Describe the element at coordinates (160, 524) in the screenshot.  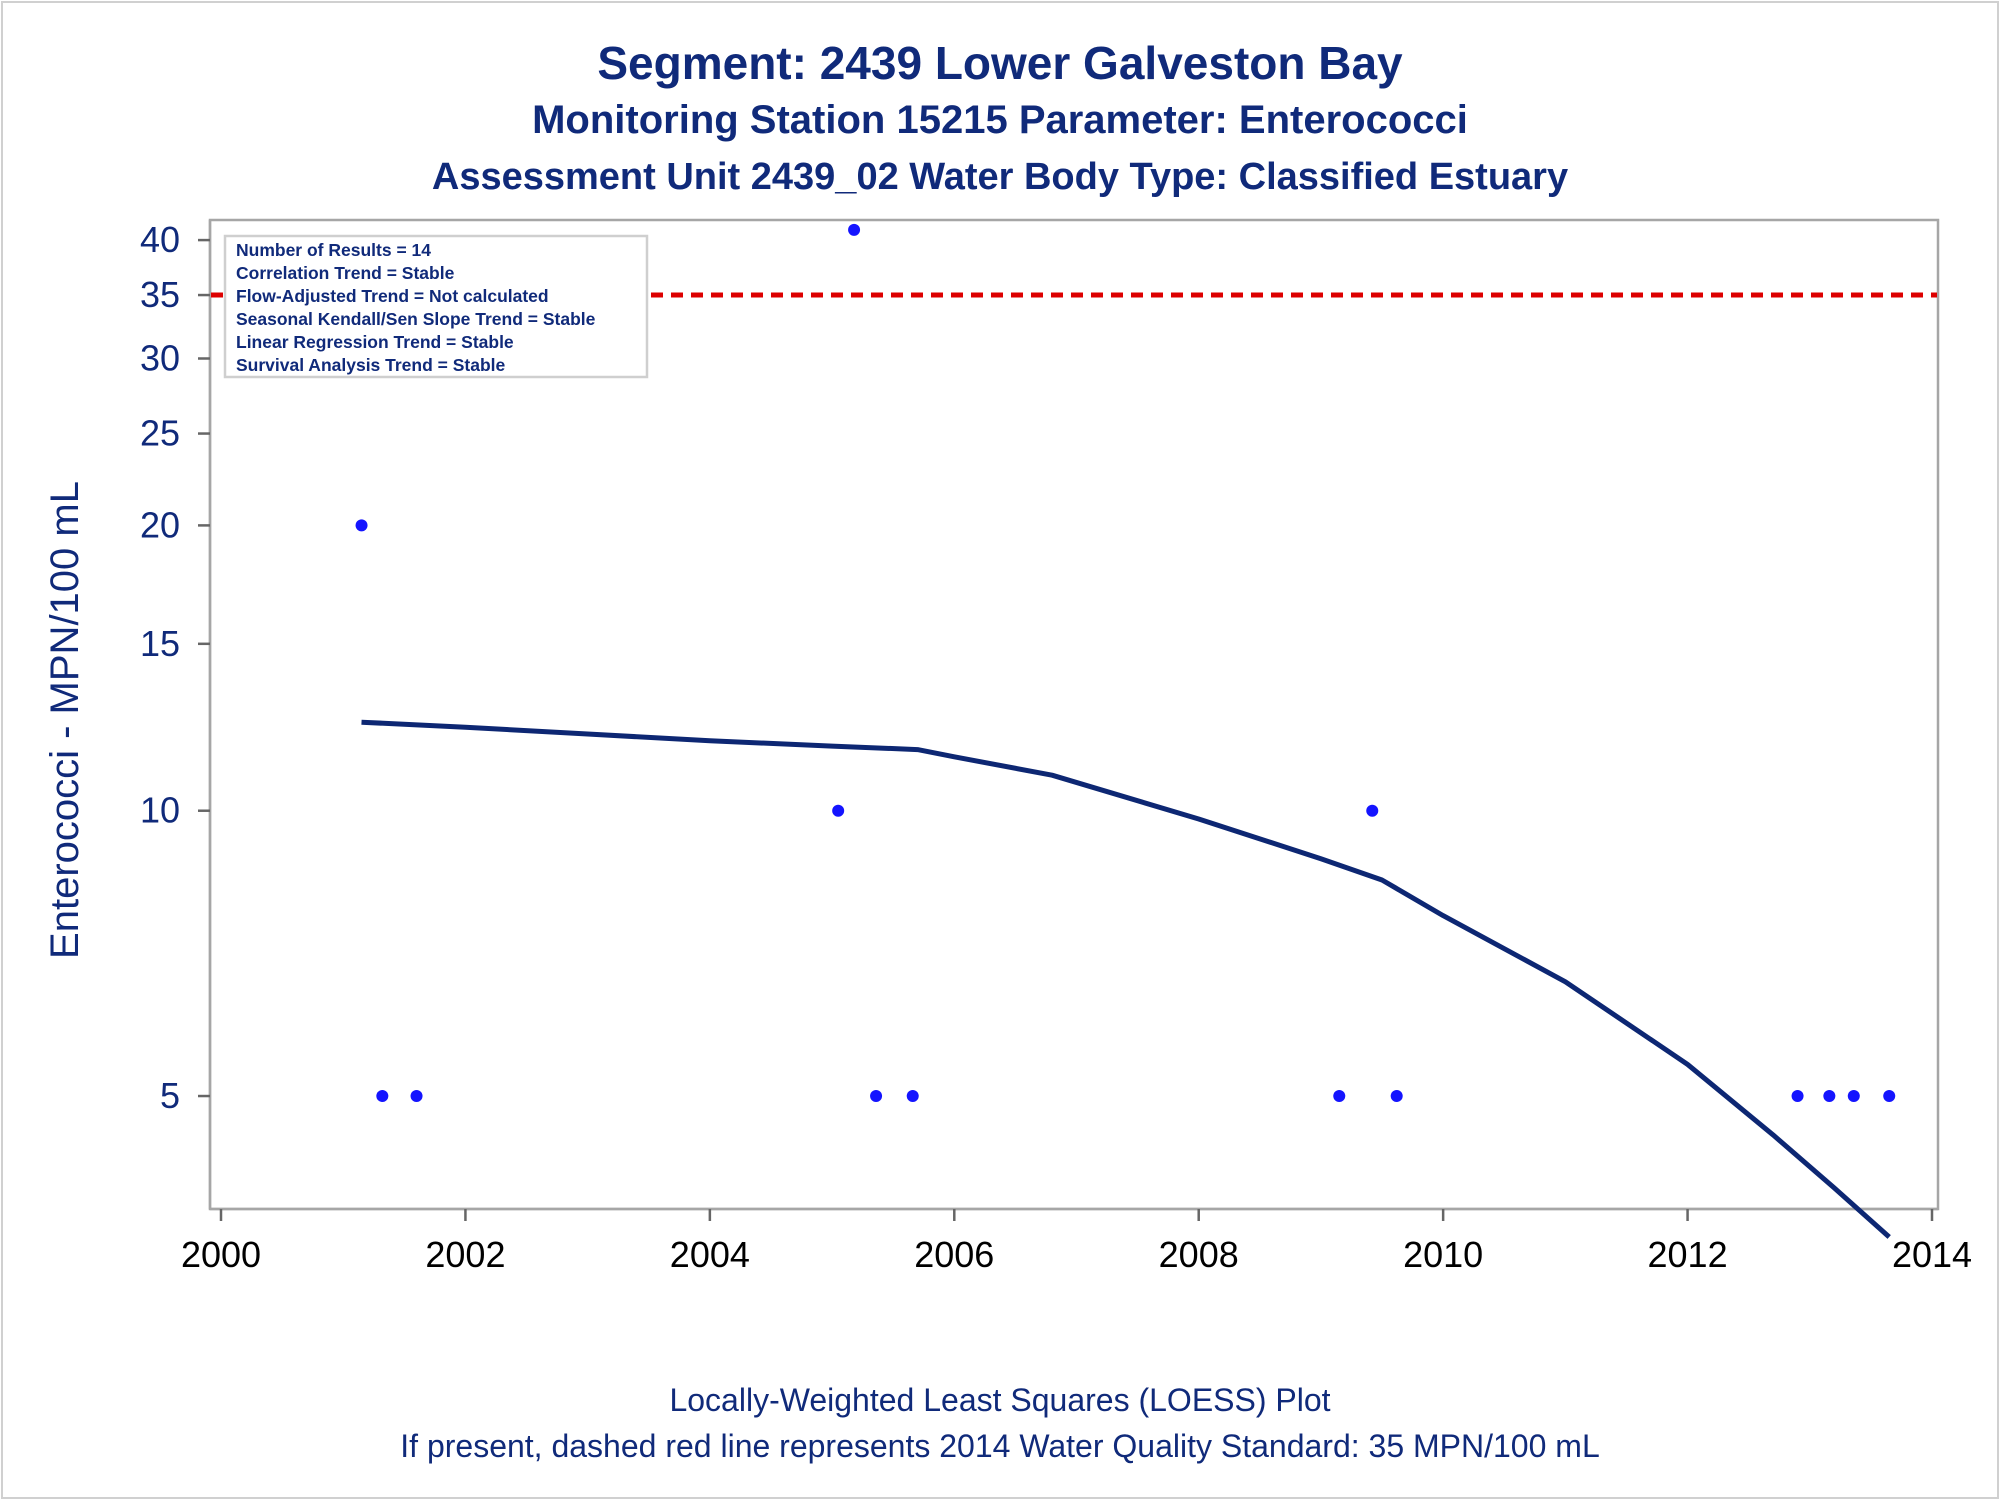
I see `y-tick-label: 20` at that location.